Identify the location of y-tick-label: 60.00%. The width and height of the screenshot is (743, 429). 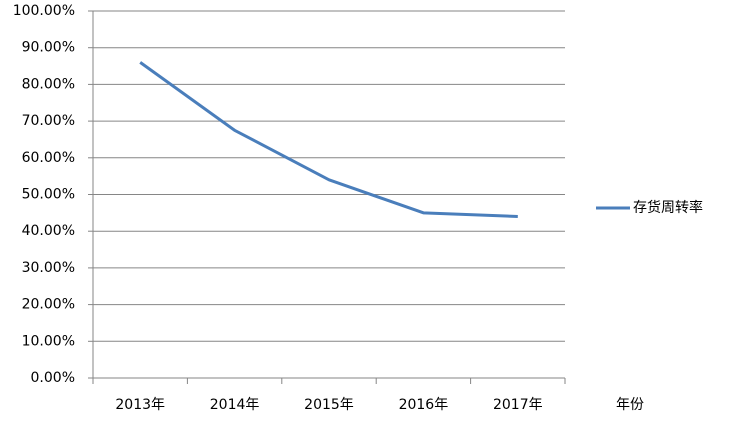
(48, 158).